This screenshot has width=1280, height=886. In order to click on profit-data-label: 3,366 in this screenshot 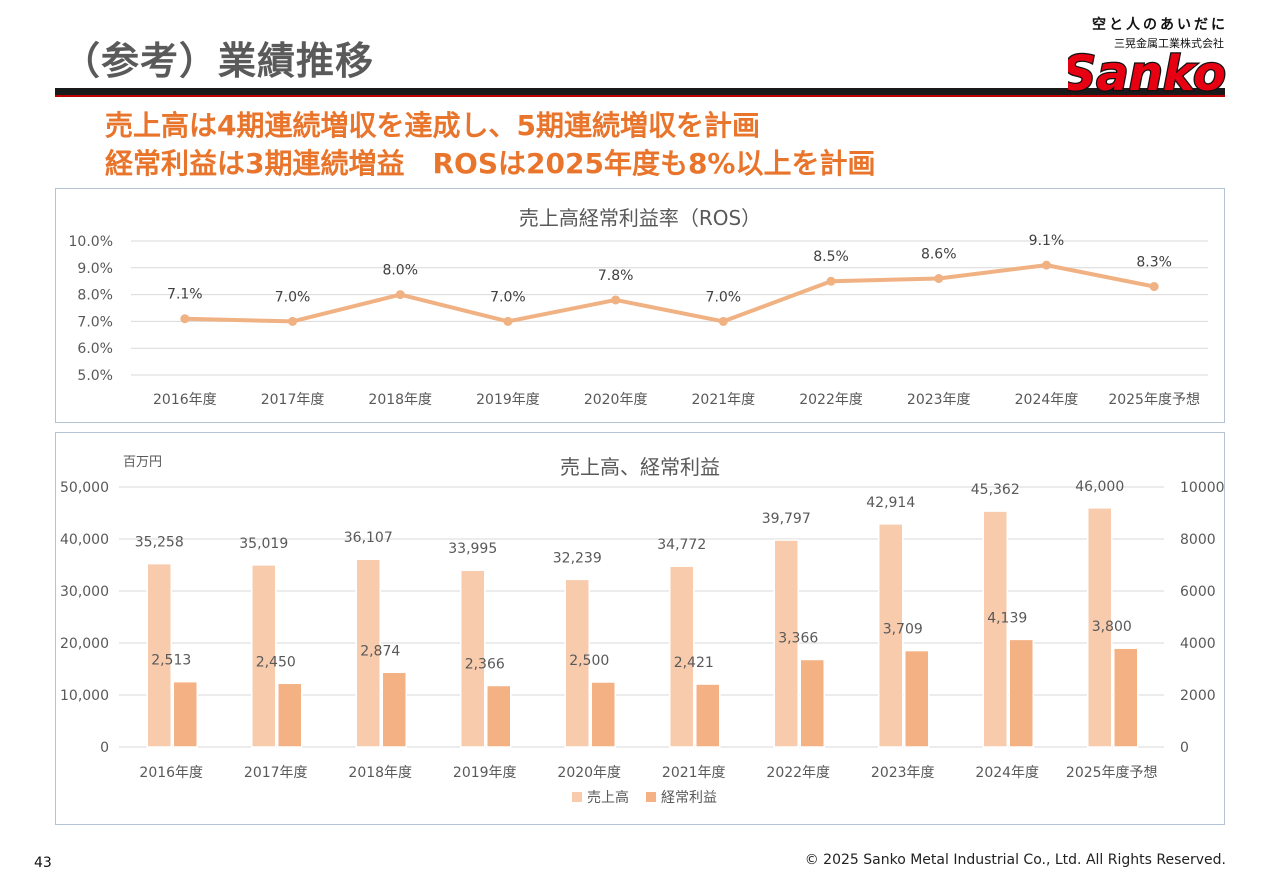, I will do `click(798, 638)`.